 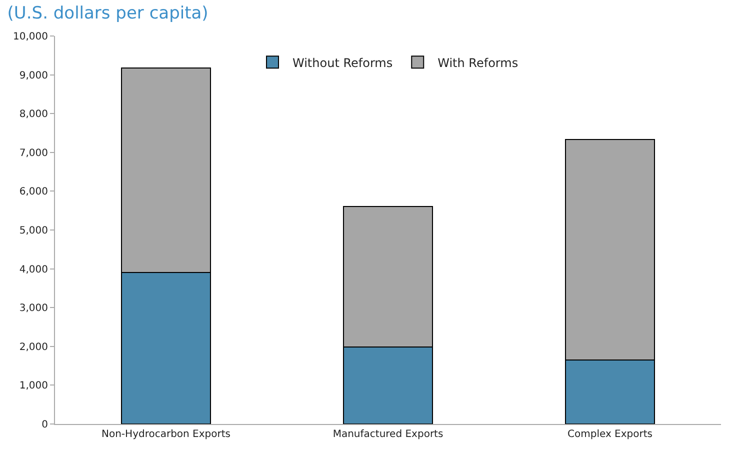 I want to click on y-tick-label: 0, so click(x=45, y=425).